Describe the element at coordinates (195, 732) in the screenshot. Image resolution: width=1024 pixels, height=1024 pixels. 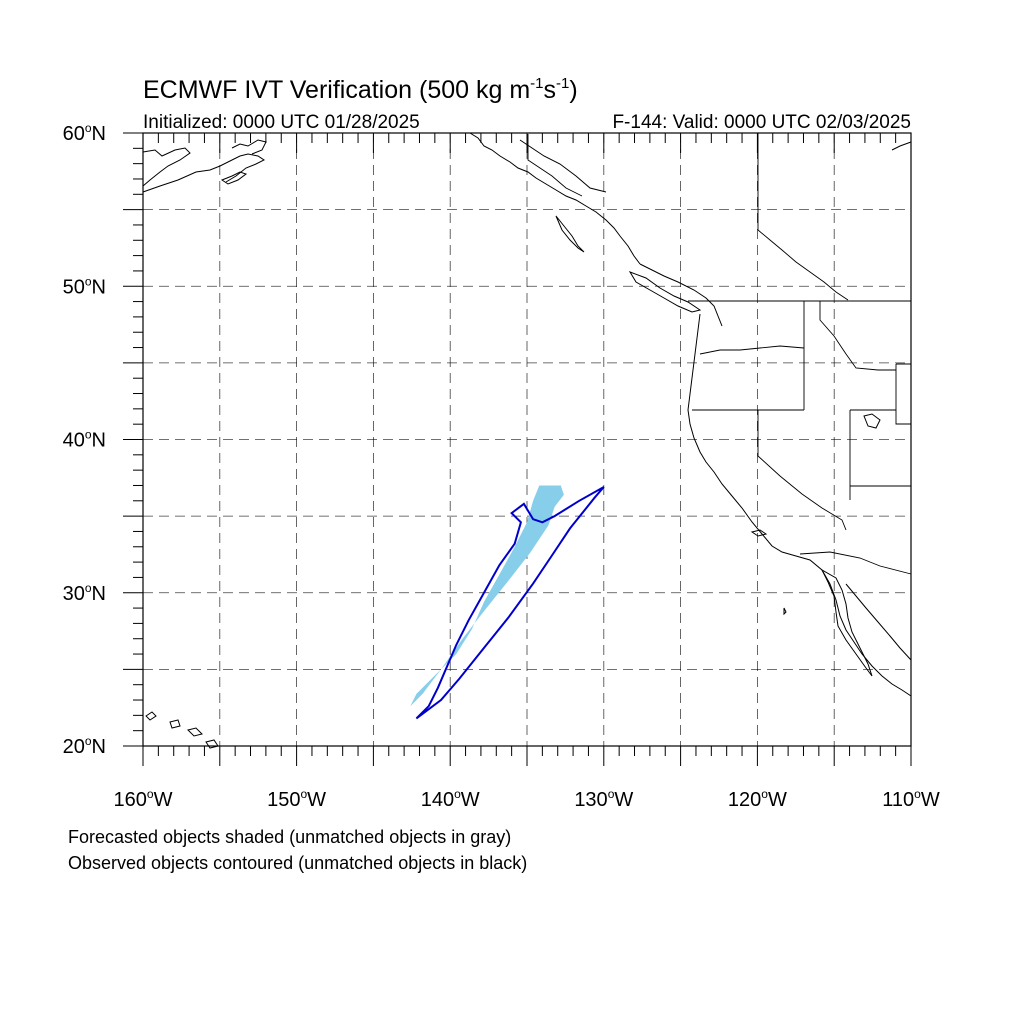
I see `hawaii-maui` at that location.